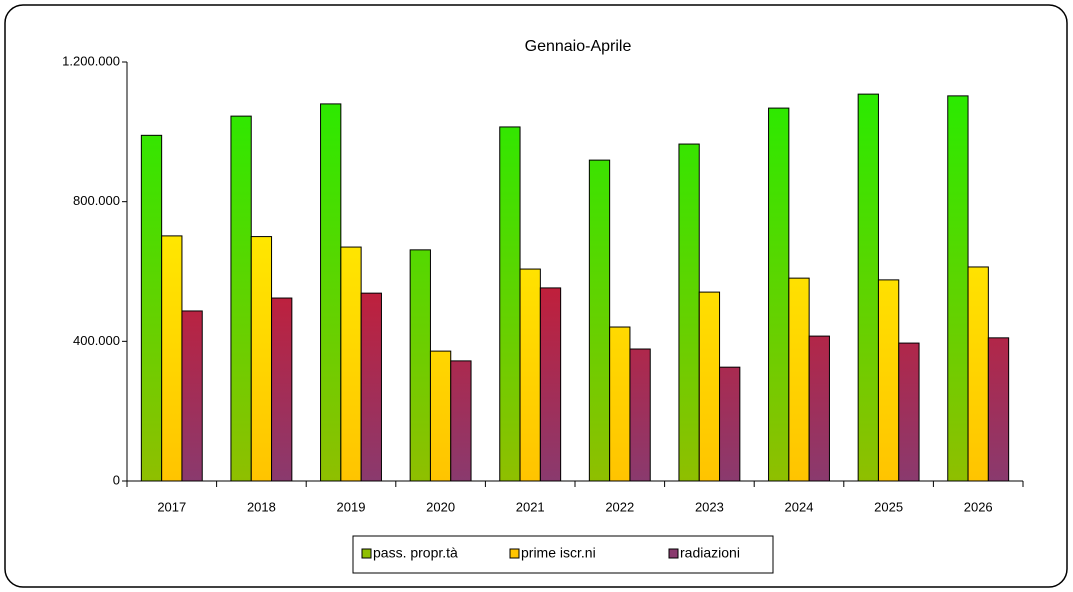  What do you see at coordinates (709, 506) in the screenshot?
I see `x-tick-label: 2023` at bounding box center [709, 506].